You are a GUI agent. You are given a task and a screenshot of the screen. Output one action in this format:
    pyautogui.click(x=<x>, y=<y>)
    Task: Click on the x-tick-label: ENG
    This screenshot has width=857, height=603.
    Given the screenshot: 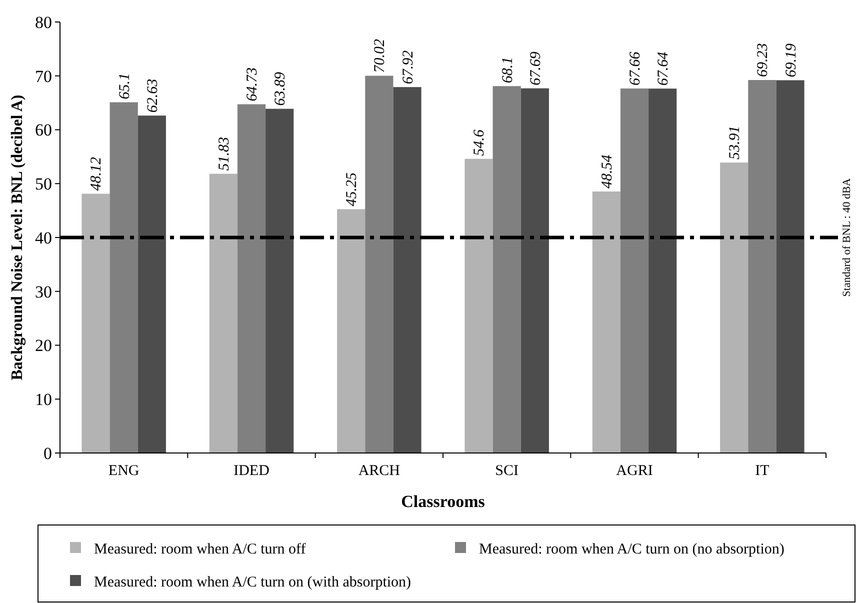 What is the action you would take?
    pyautogui.click(x=124, y=471)
    